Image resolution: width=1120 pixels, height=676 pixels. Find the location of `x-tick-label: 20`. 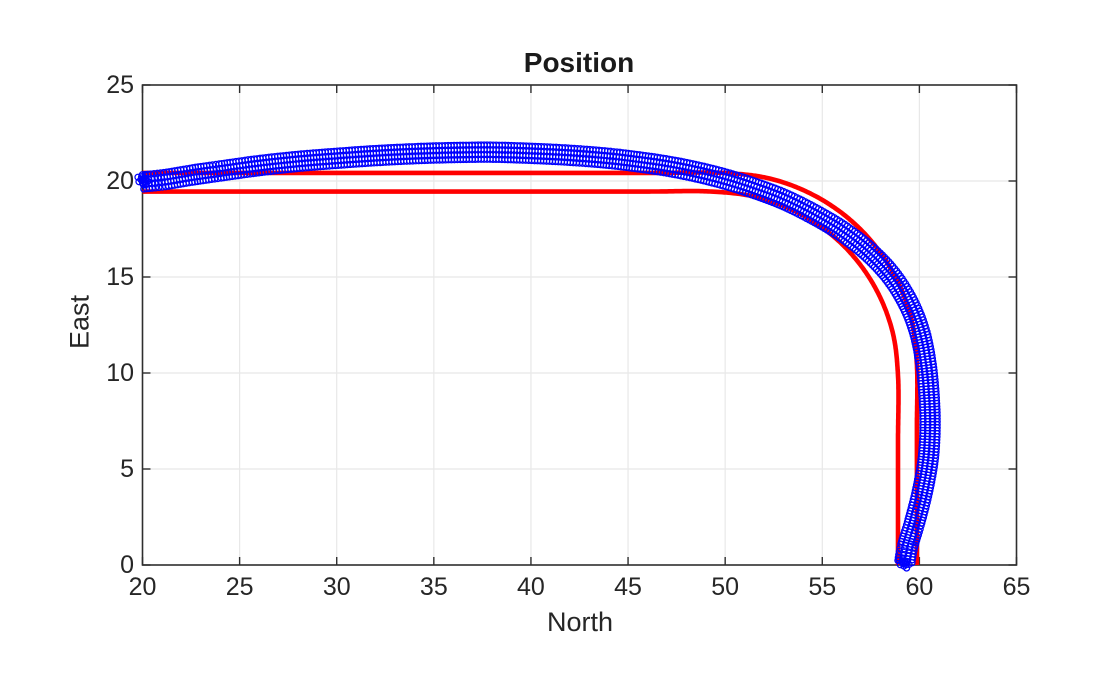

x-tick-label: 20 is located at coordinates (142, 587).